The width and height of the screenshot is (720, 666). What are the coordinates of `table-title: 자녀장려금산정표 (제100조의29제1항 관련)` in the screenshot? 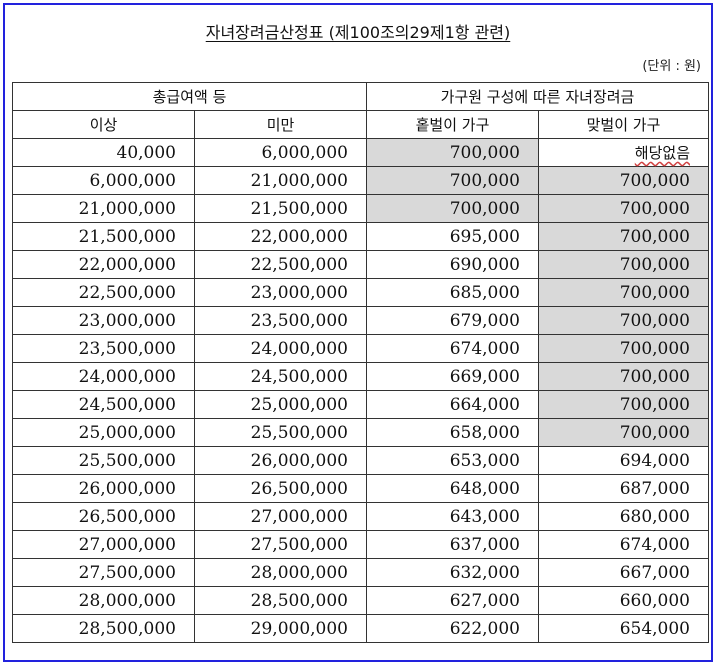 It's located at (358, 32).